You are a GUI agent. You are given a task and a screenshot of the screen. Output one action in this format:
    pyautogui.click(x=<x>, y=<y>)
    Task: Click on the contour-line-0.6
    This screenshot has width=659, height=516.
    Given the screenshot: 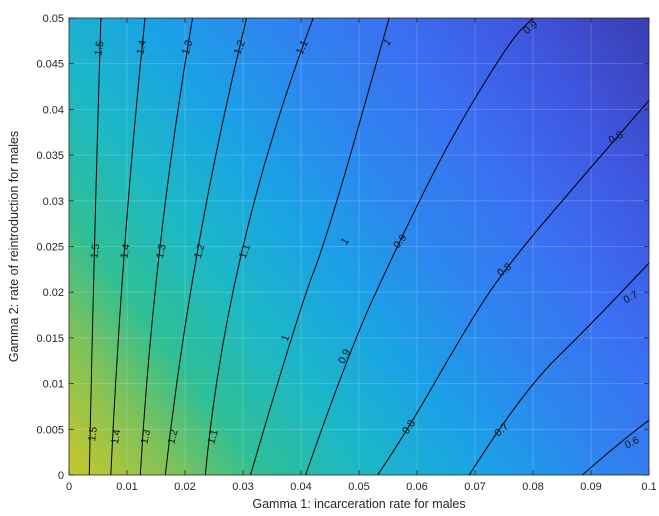 What is the action you would take?
    pyautogui.click(x=615, y=447)
    